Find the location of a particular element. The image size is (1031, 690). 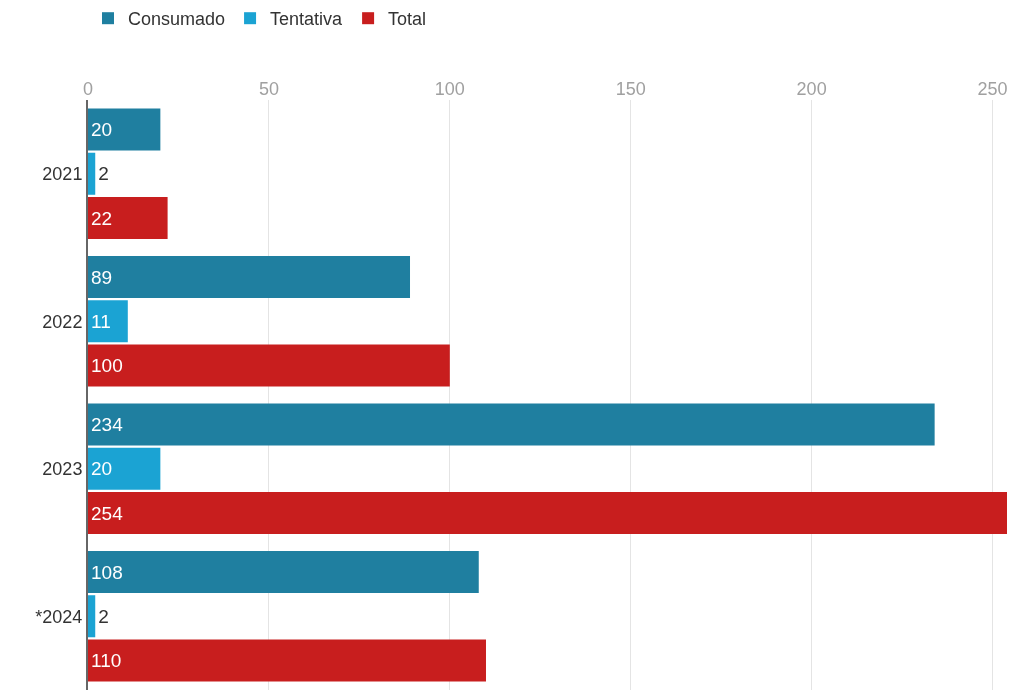

x-tick-label: 250 is located at coordinates (992, 89).